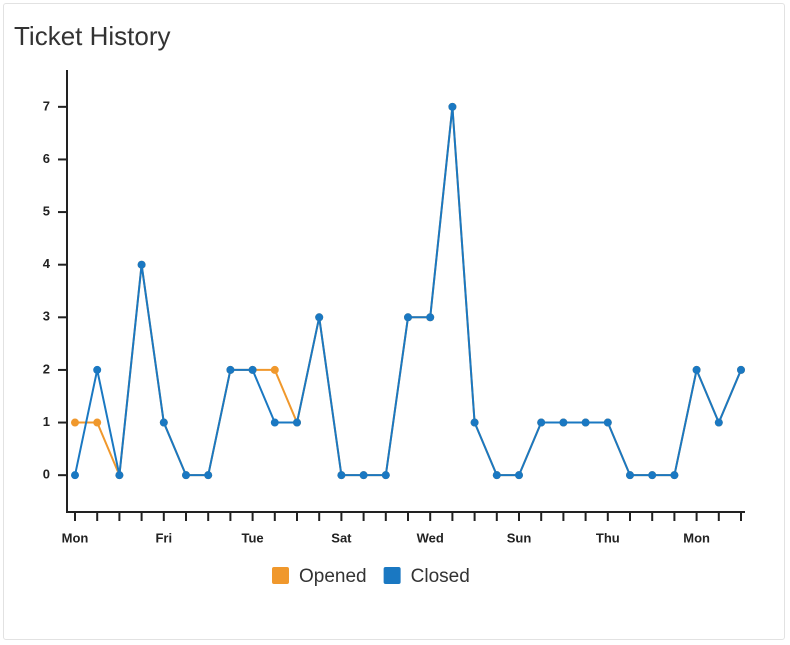 The image size is (790, 645). What do you see at coordinates (46, 421) in the screenshot?
I see `y-tick-label: 1` at bounding box center [46, 421].